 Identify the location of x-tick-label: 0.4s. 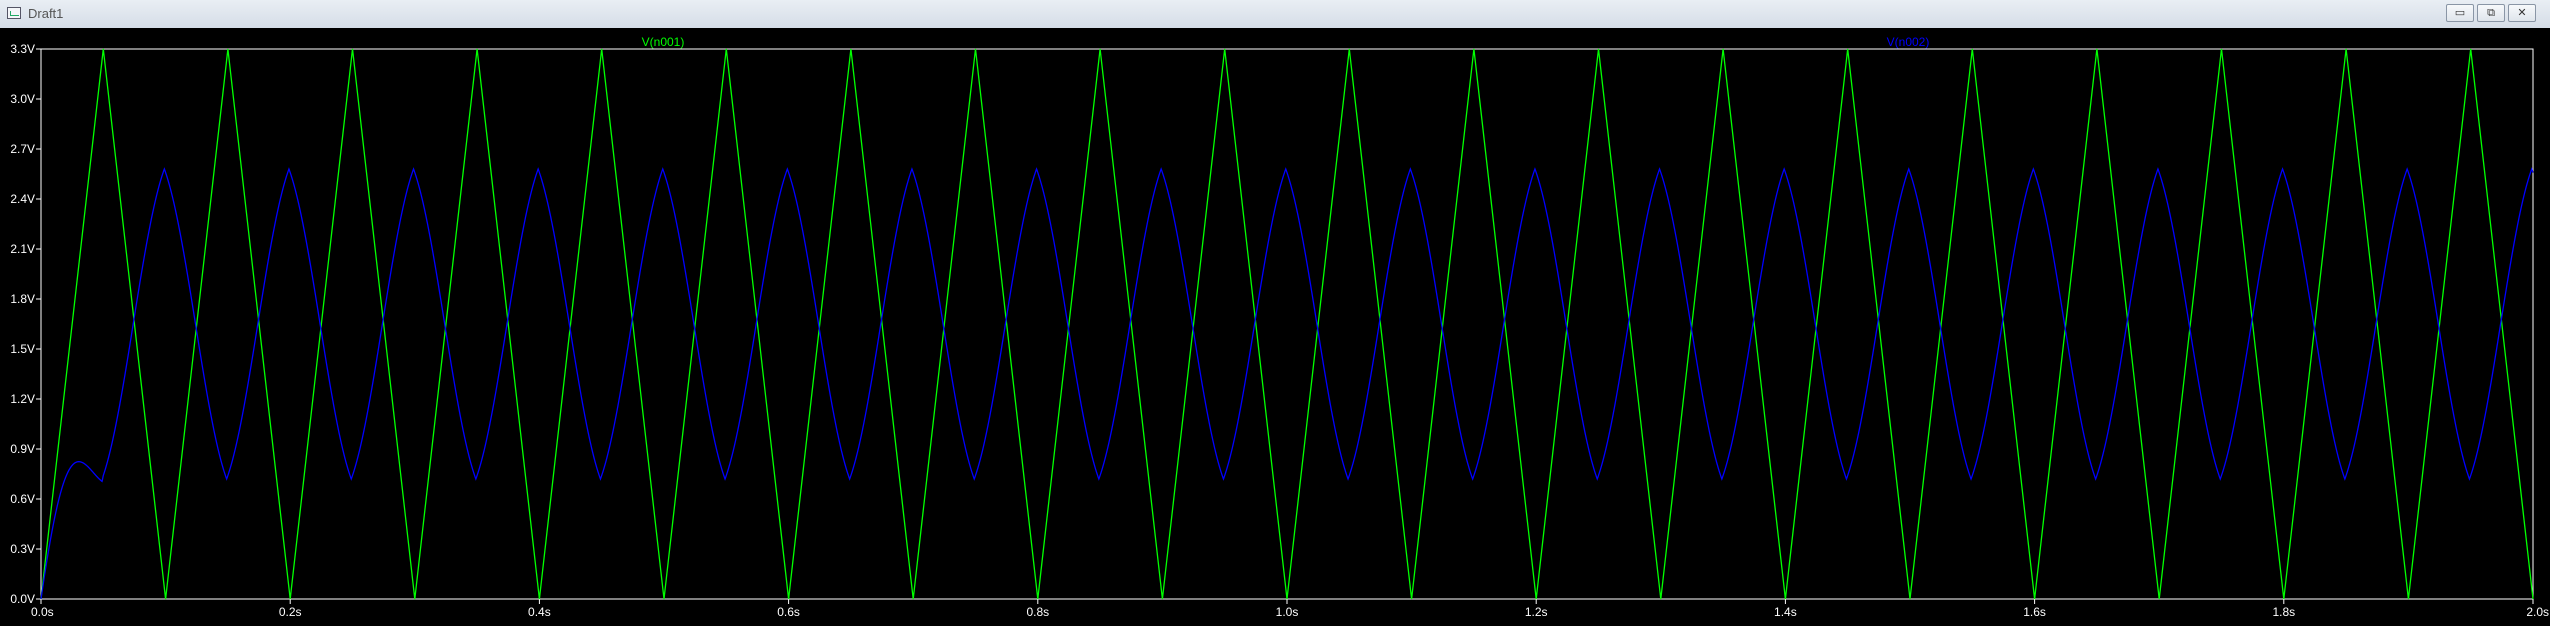
(539, 612).